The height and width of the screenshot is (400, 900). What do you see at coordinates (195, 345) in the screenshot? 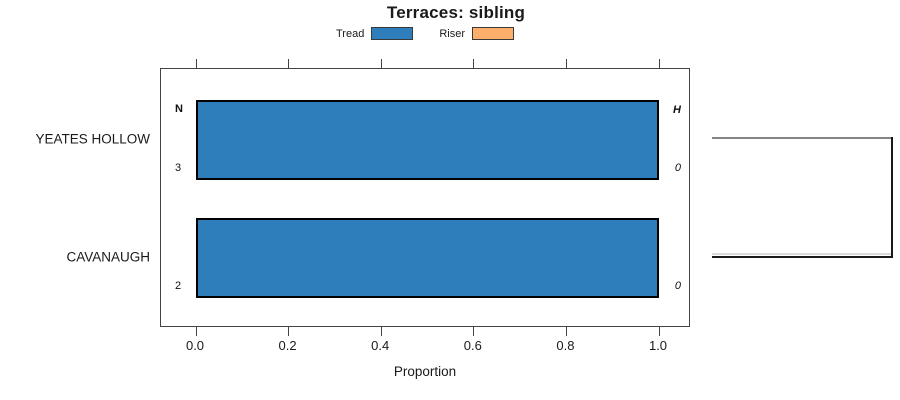
I see `x-tick-label: 0.0` at bounding box center [195, 345].